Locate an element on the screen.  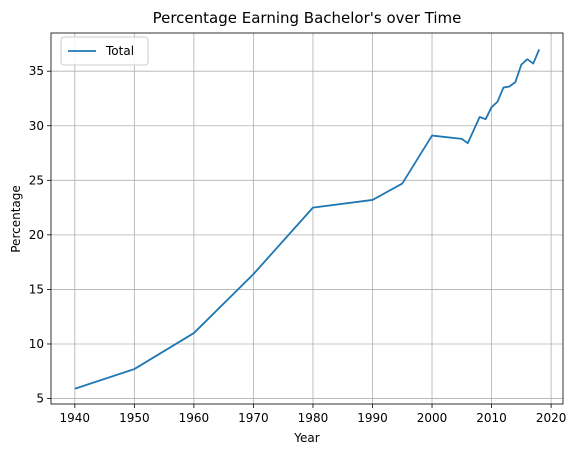
legend: Total is located at coordinates (104, 51).